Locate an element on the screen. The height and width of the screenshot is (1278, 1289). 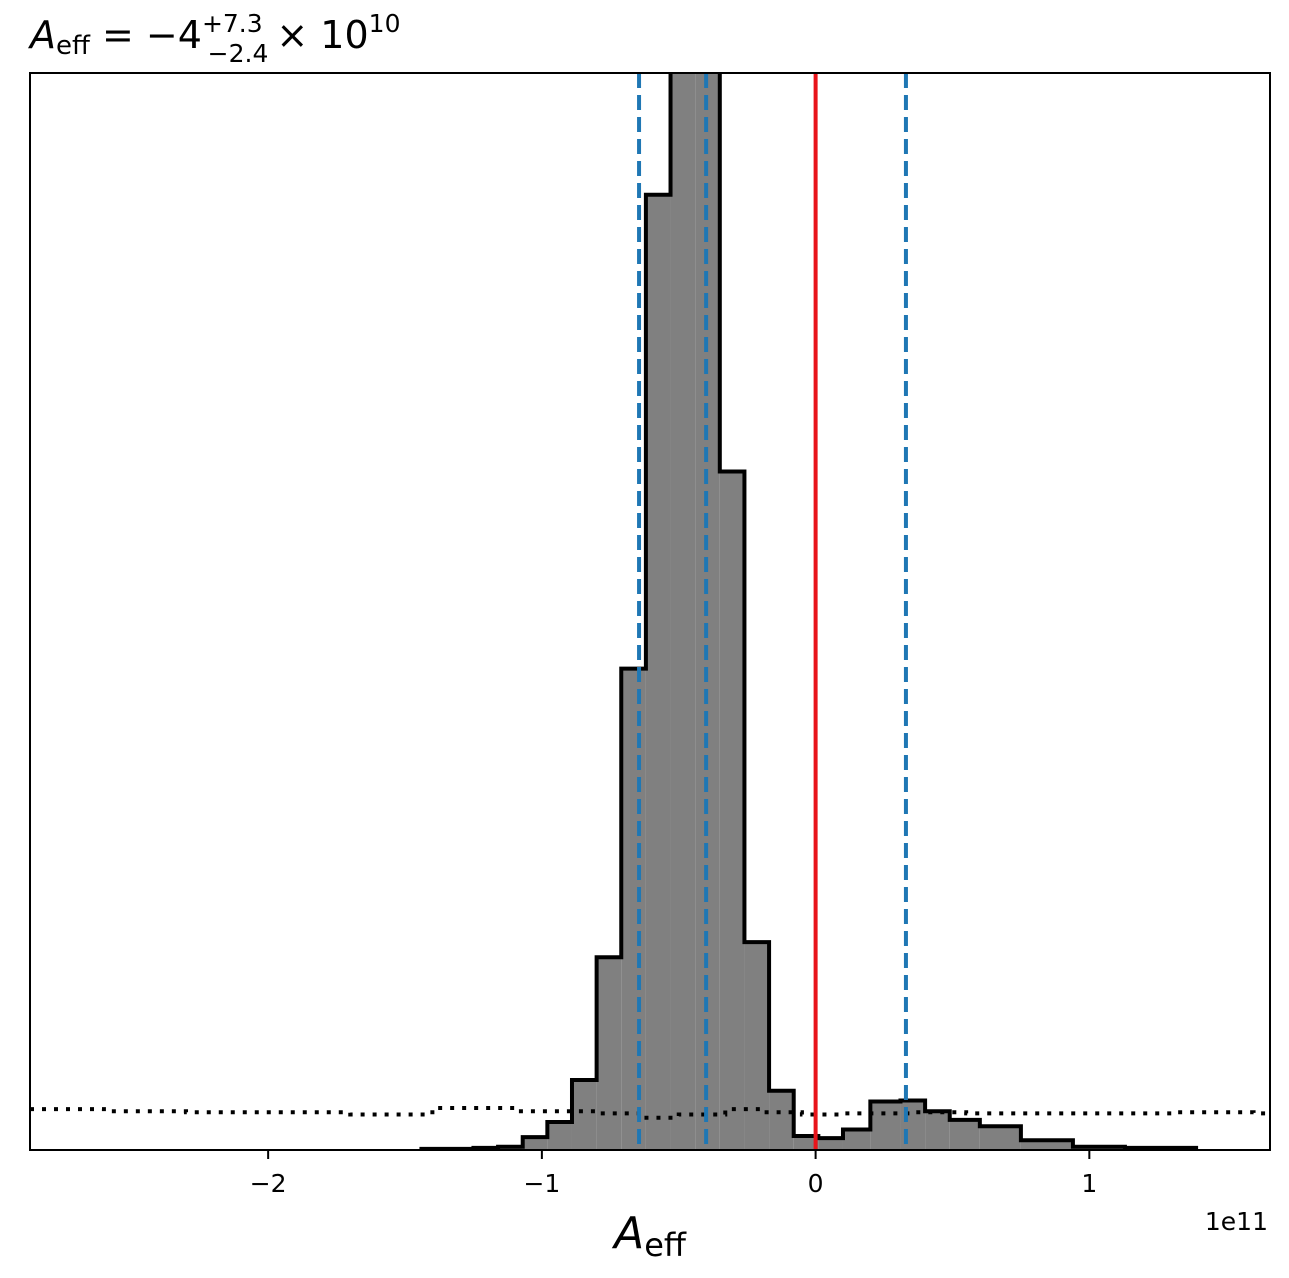
x-tick-label: 0 is located at coordinates (816, 1183).